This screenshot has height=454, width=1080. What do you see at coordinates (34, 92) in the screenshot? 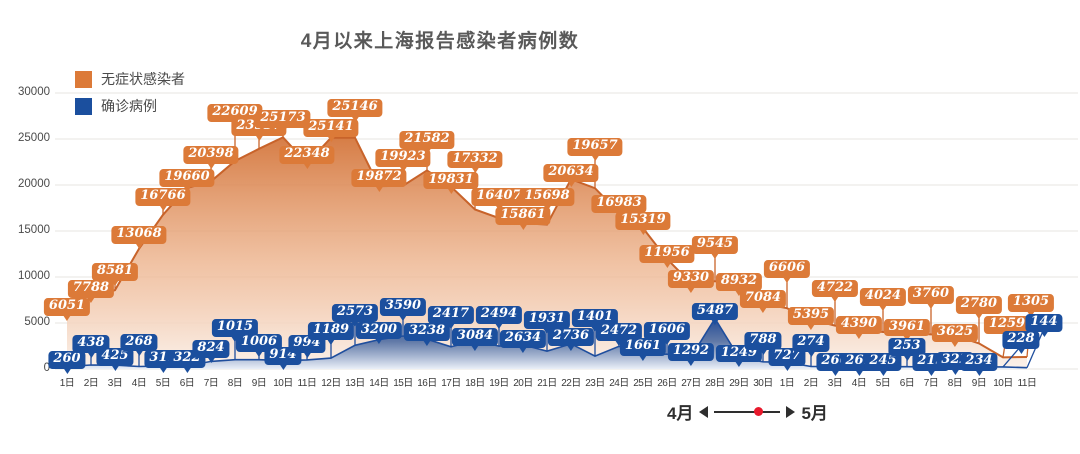
I see `y-axis-label: 30000` at bounding box center [34, 92].